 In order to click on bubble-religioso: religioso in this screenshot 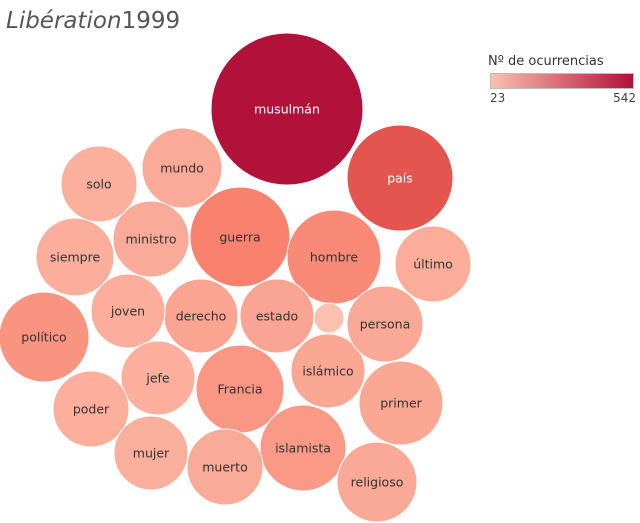, I will do `click(377, 482)`.